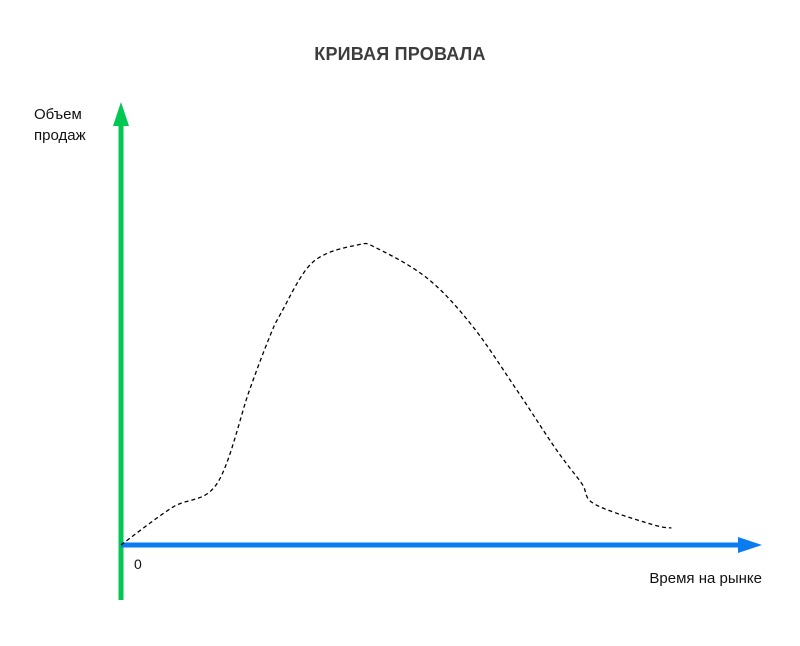 The image size is (800, 646). What do you see at coordinates (58, 114) in the screenshot?
I see `y-axis-label-line-1: Объем` at bounding box center [58, 114].